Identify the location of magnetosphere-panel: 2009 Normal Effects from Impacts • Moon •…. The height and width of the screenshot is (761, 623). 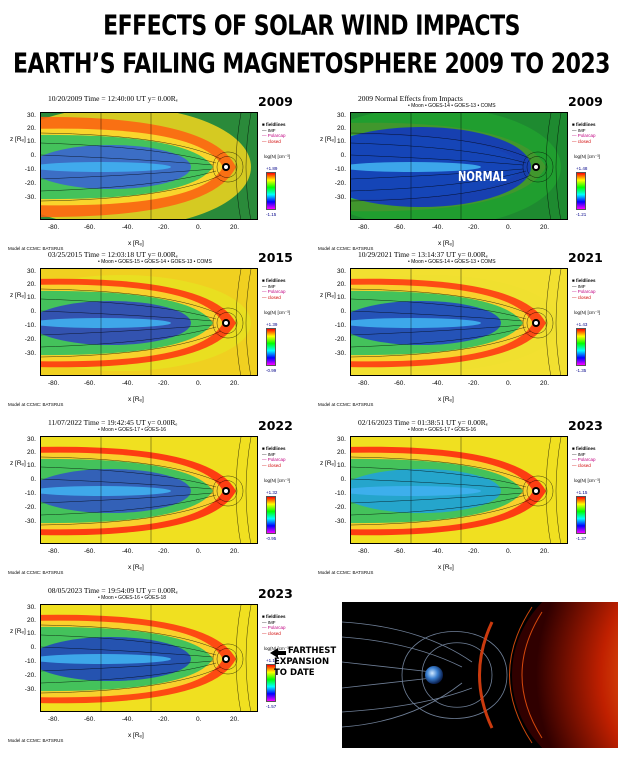
(468, 176).